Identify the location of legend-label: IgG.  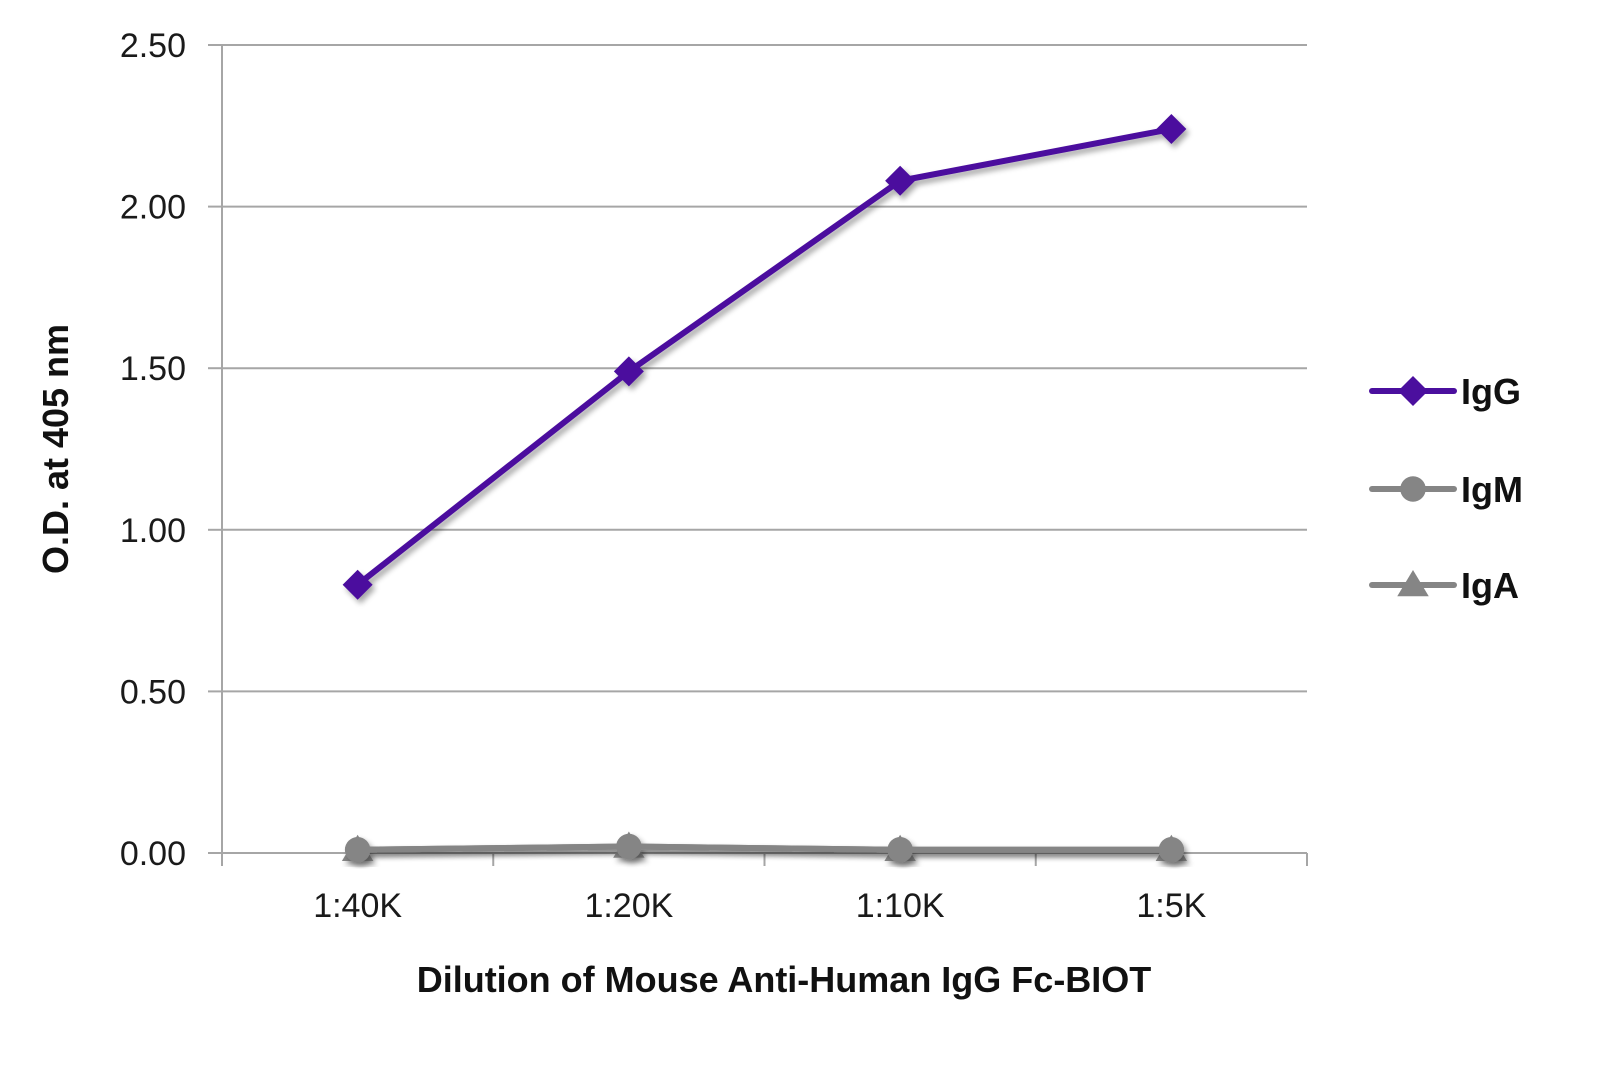
(1491, 391).